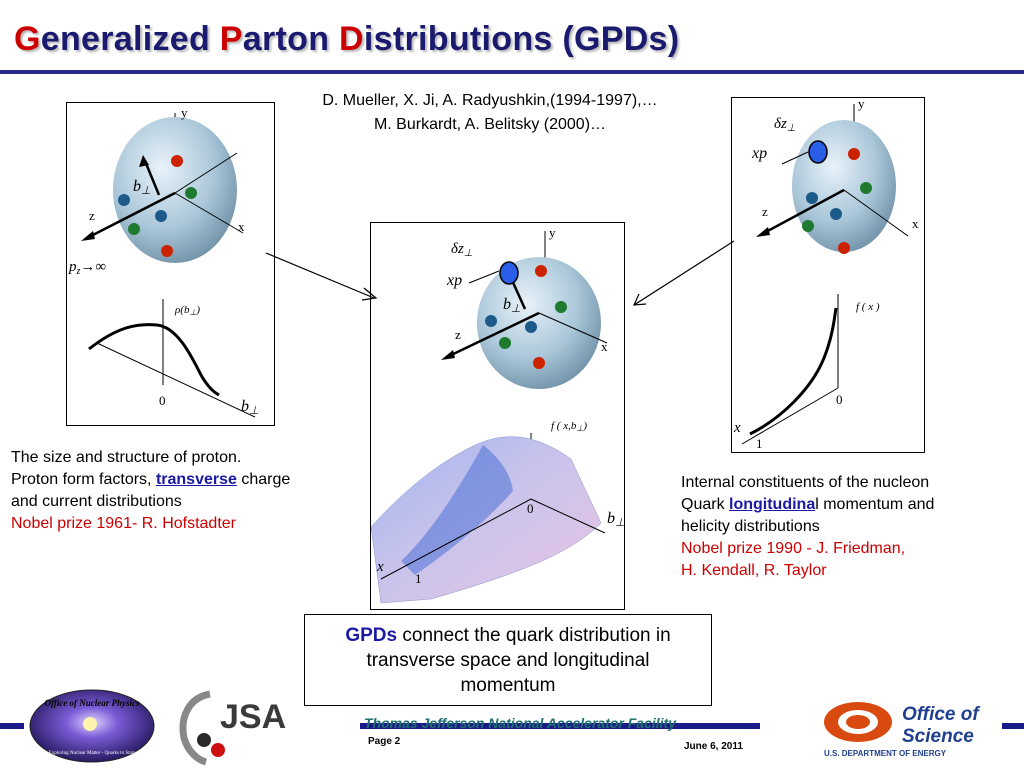  I want to click on proton-transverse-diagram: y z x b⊥ pz→∞ ρ(b⊥) 0 b⊥, so click(163, 261).